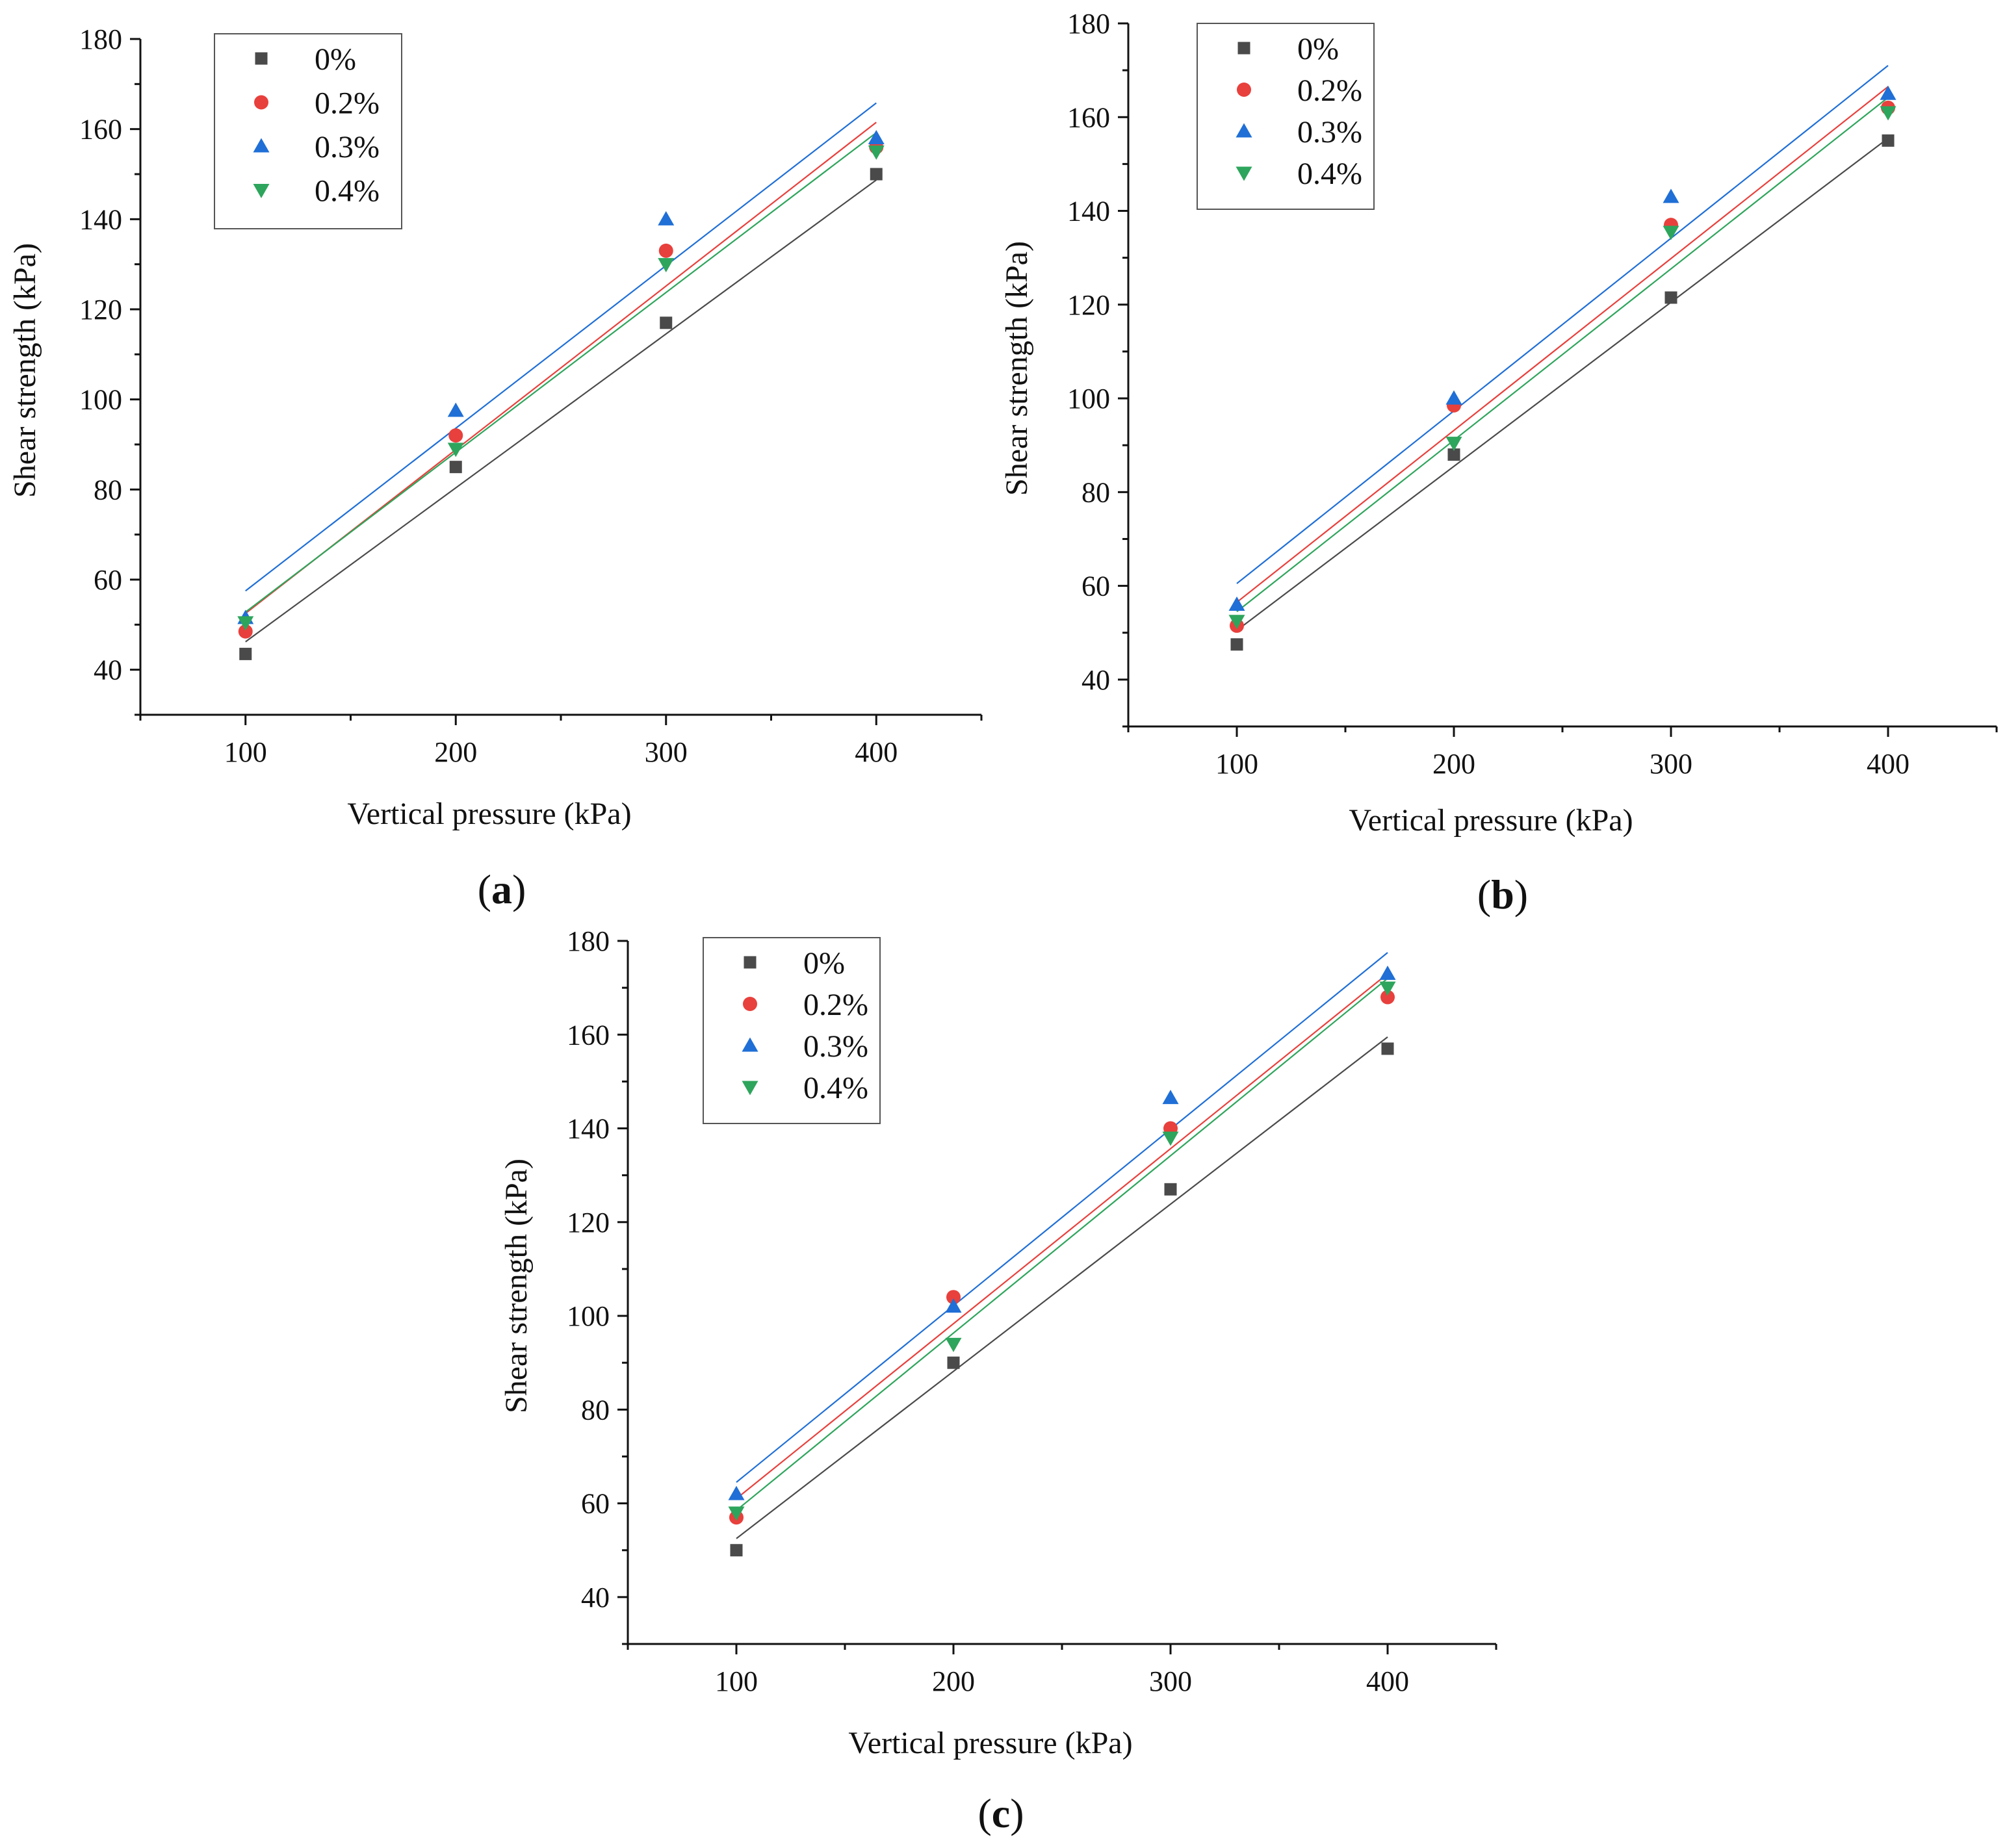 This screenshot has width=2007, height=1848. I want to click on panel-label-letter: c, so click(1001, 1813).